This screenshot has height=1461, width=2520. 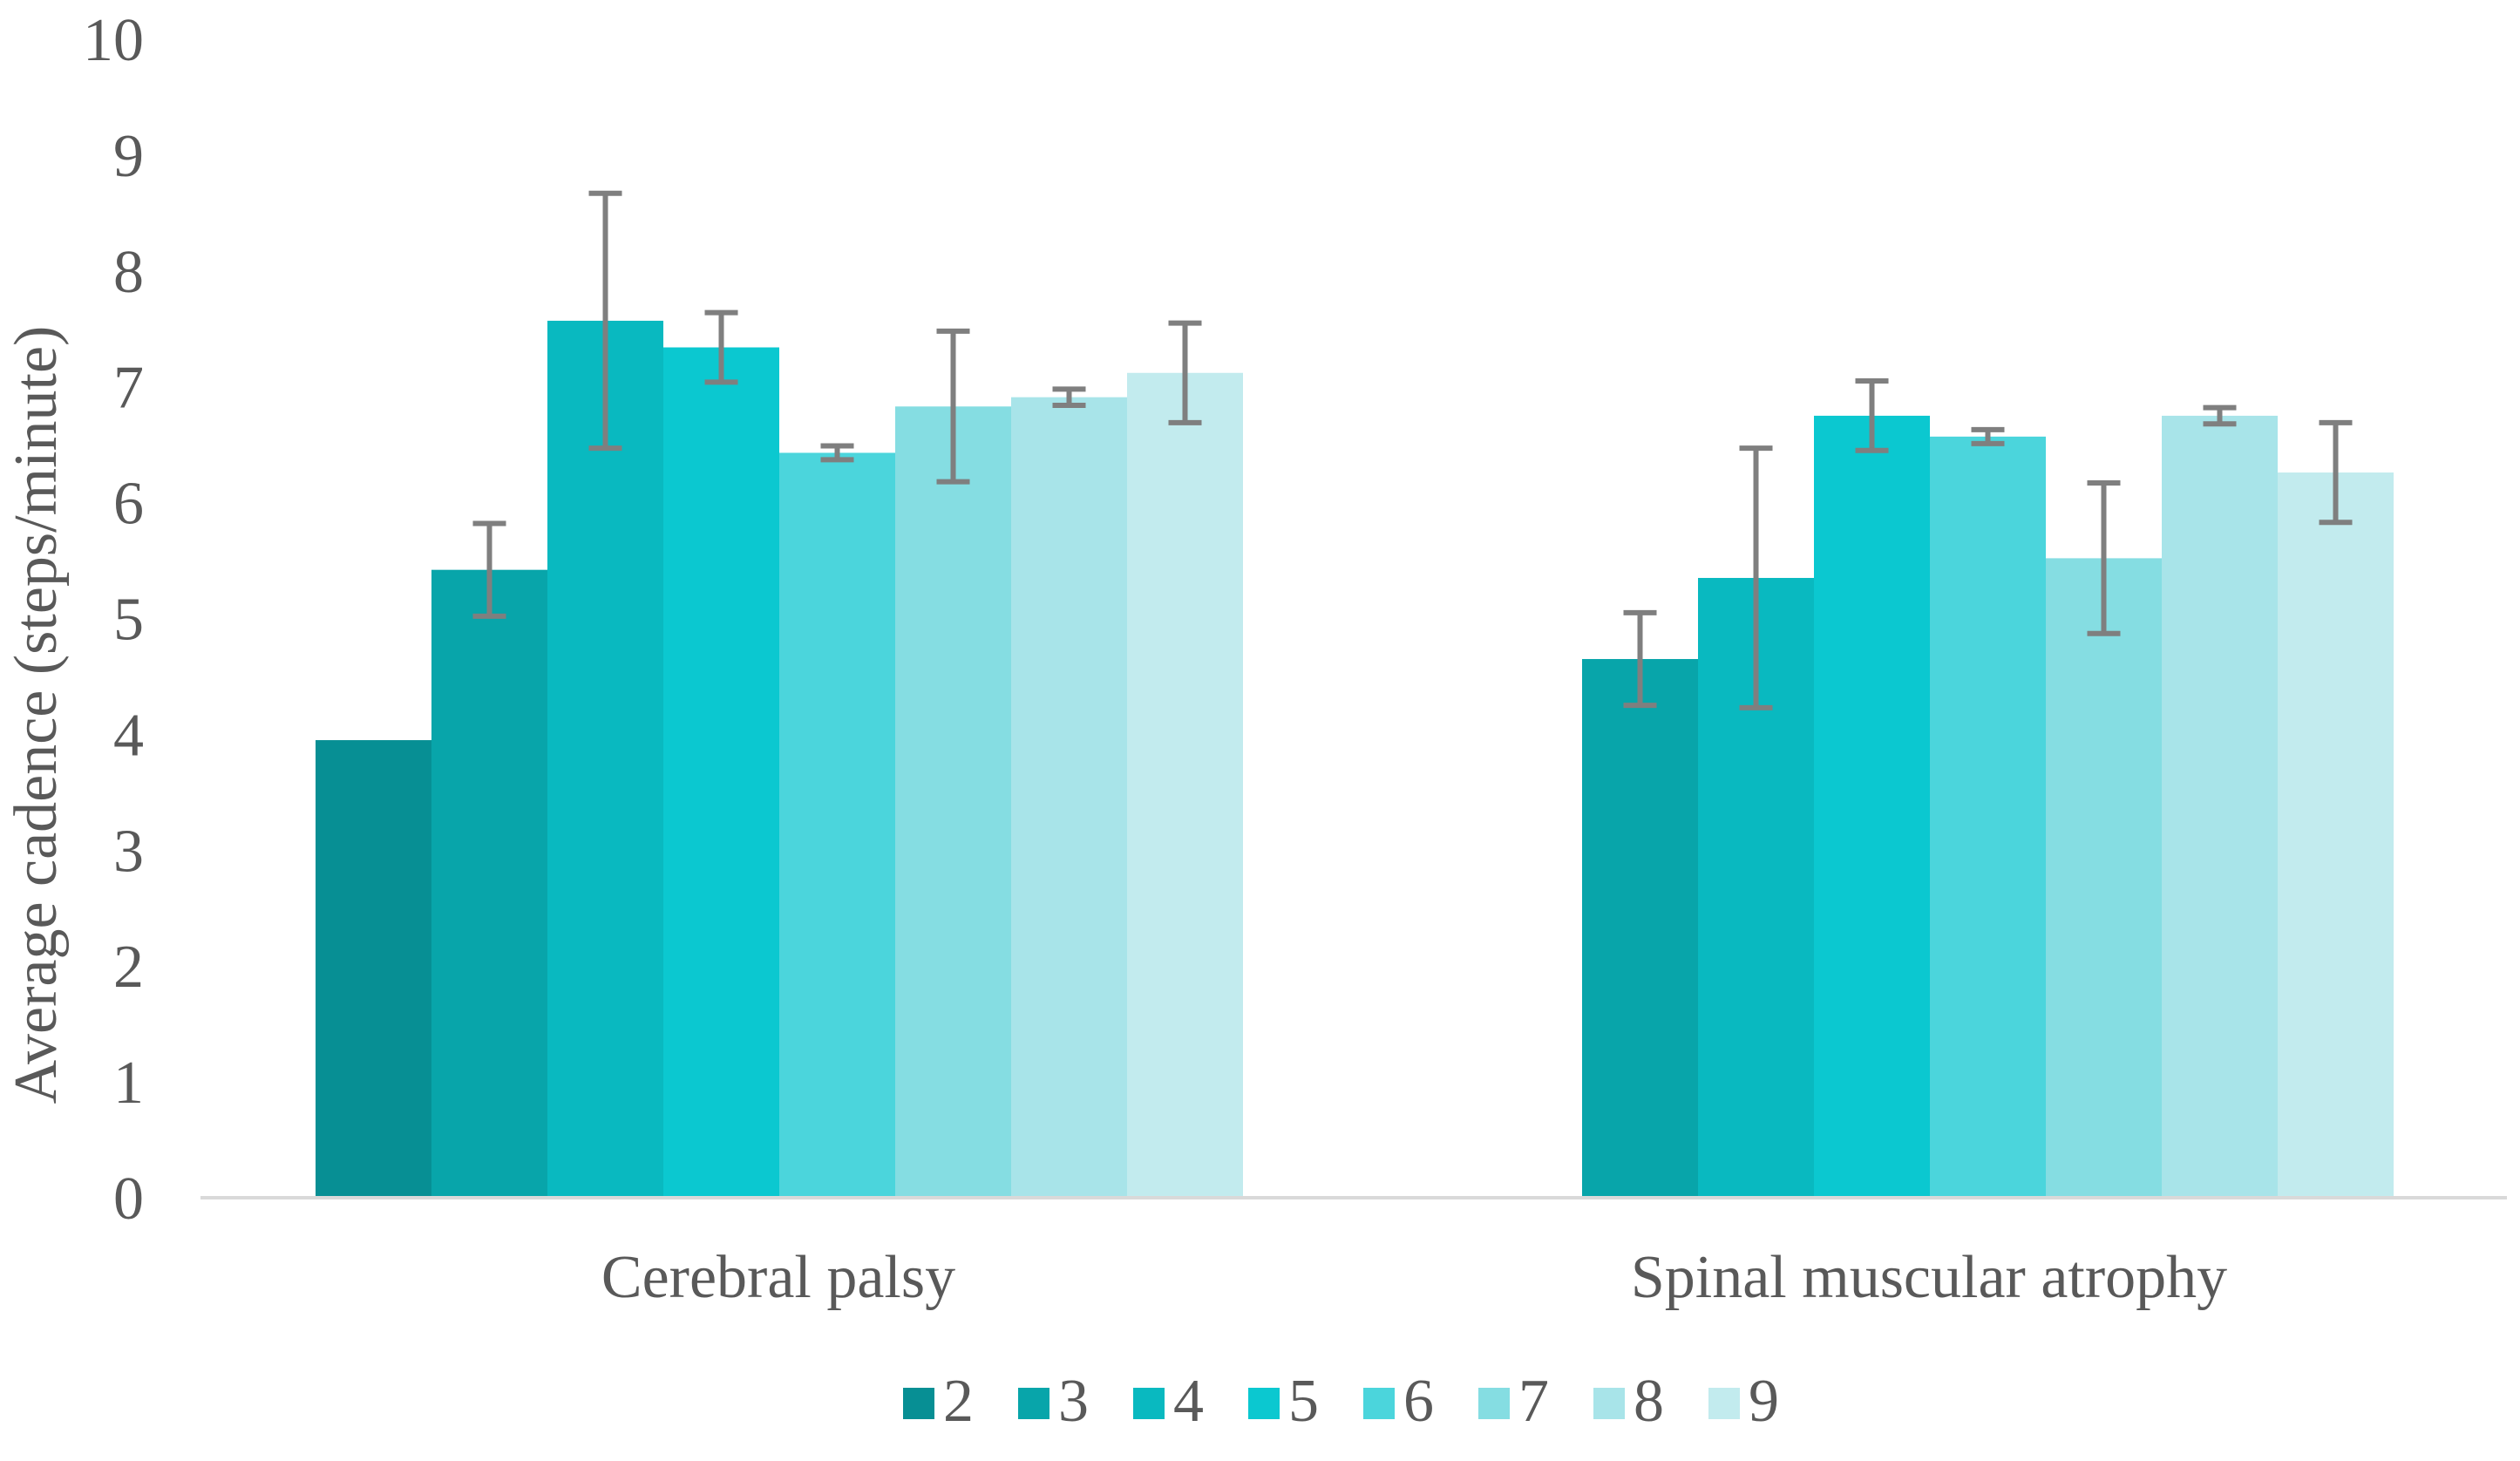 I want to click on legend-item-6: 6, so click(x=1398, y=1401).